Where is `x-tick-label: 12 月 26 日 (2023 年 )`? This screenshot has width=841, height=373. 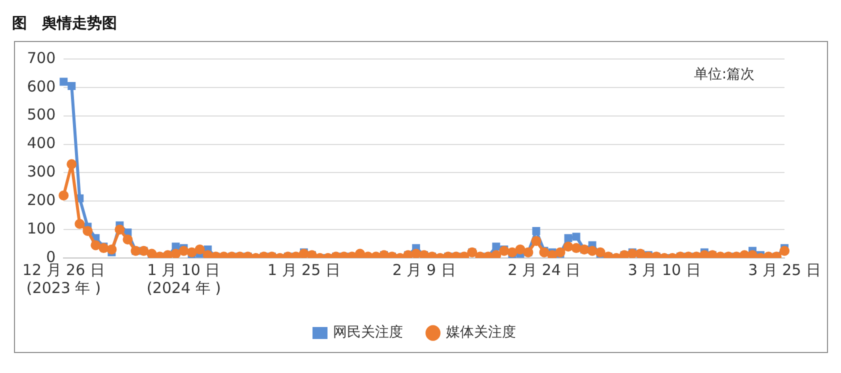 x-tick-label: 12 月 26 日 (2023 年 ) is located at coordinates (63, 278).